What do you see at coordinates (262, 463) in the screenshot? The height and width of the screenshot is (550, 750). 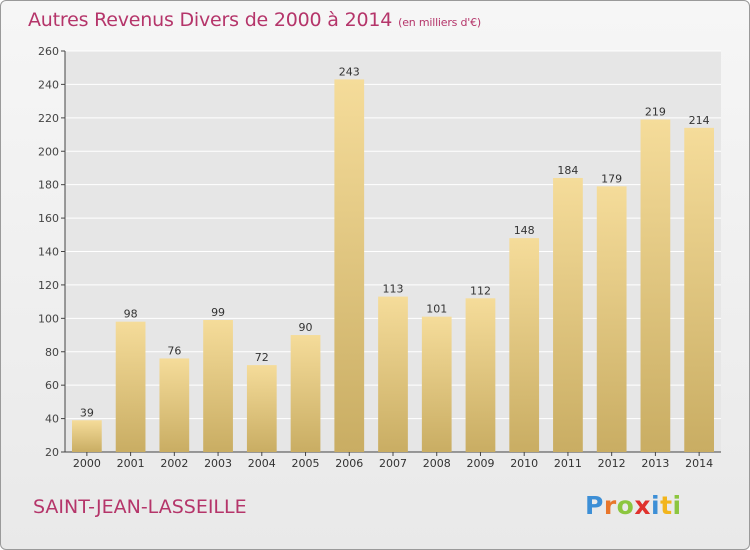 I see `x-tick-label-2004: 2004` at bounding box center [262, 463].